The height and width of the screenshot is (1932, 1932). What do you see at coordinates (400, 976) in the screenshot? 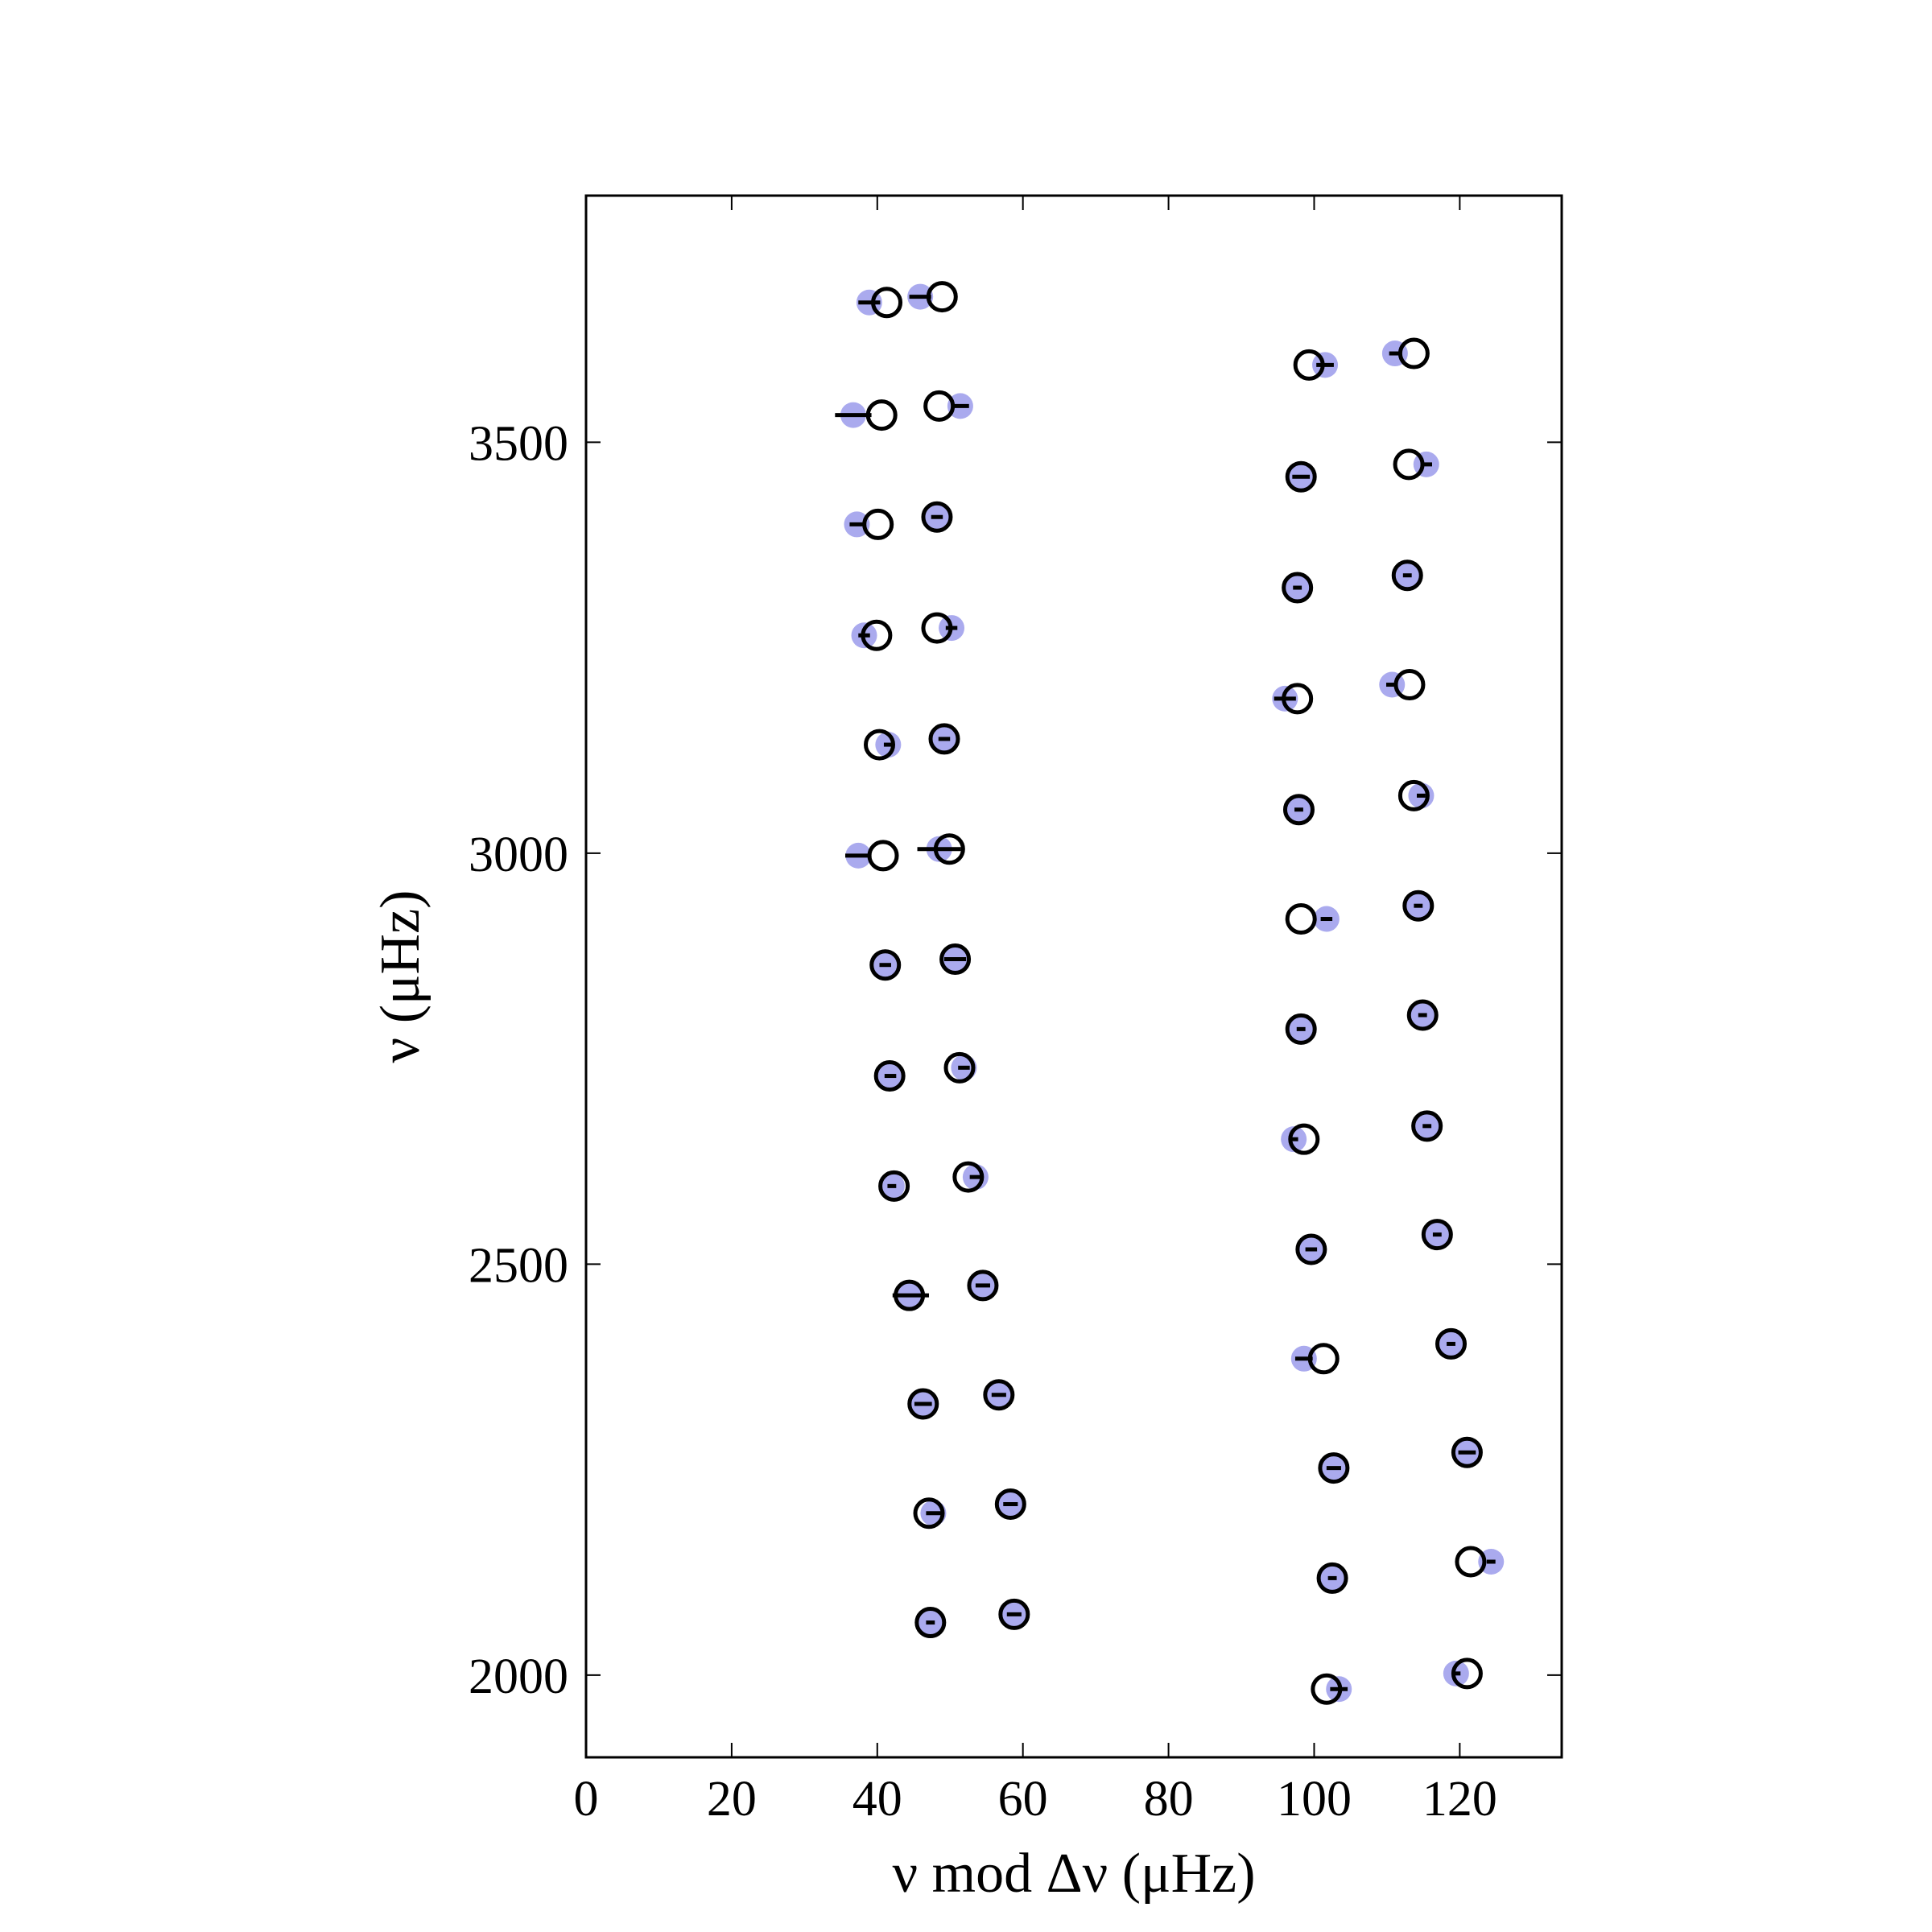
I see `y-axis-label: ν (μHz)` at bounding box center [400, 976].